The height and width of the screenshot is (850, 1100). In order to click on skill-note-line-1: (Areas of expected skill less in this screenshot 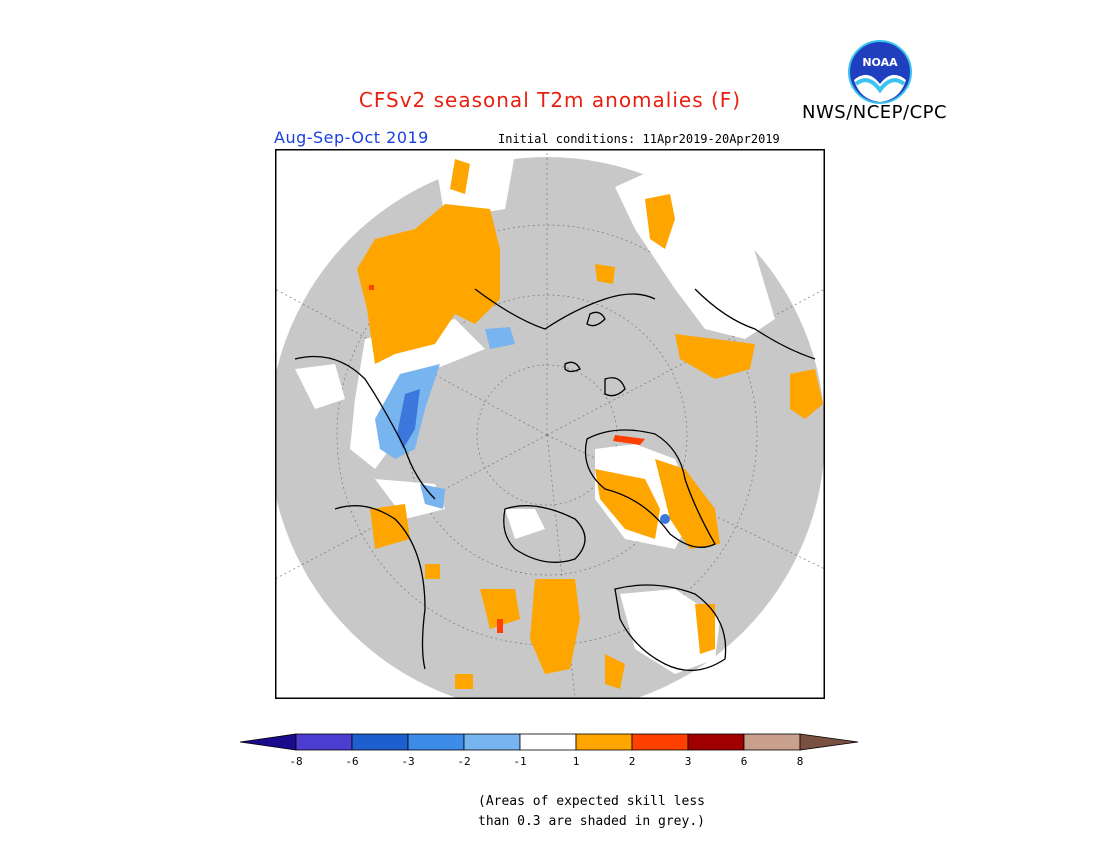, I will do `click(591, 801)`.